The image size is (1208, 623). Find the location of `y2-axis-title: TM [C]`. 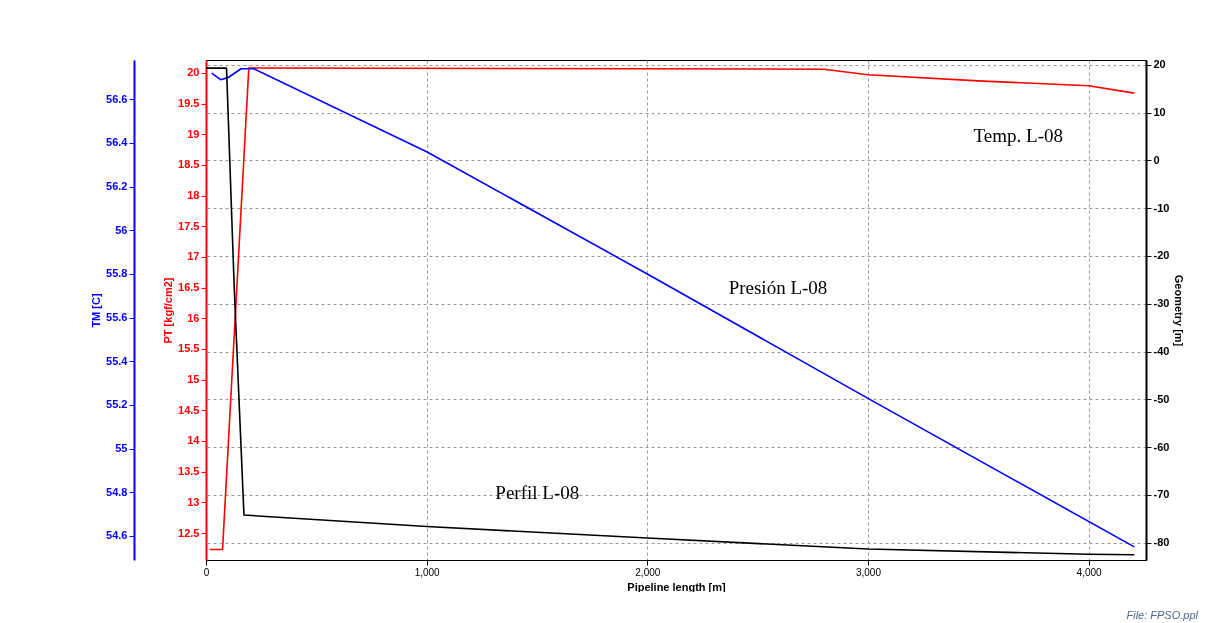

y2-axis-title: TM [C] is located at coordinates (96, 310).